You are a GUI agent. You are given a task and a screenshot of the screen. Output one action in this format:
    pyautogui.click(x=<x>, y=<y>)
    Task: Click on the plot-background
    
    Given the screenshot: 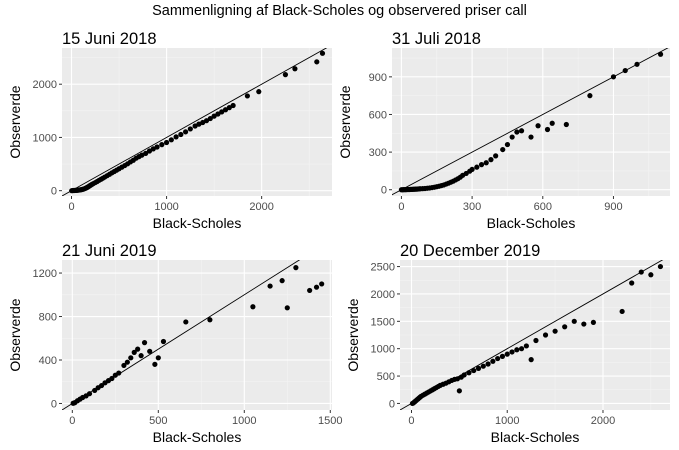 What is the action you would take?
    pyautogui.click(x=531, y=122)
    